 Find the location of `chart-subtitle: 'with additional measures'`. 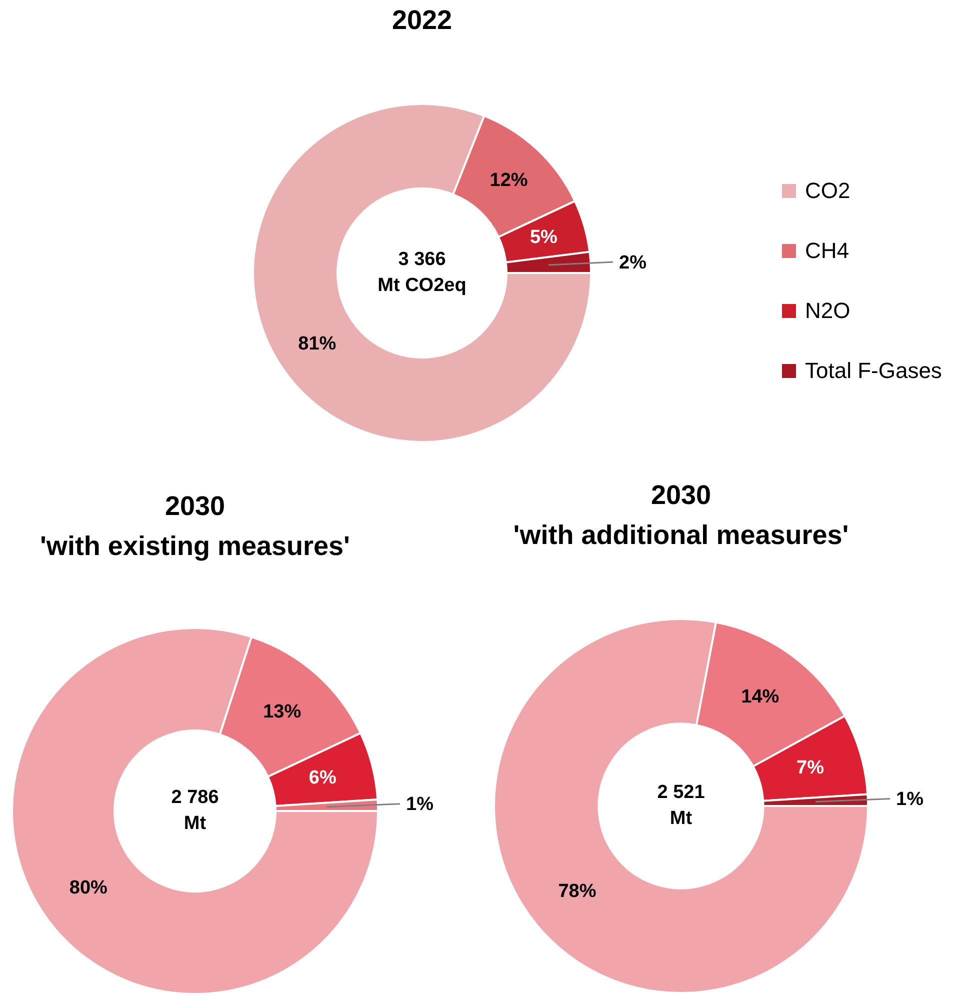

chart-subtitle: 'with additional measures' is located at coordinates (681, 535).